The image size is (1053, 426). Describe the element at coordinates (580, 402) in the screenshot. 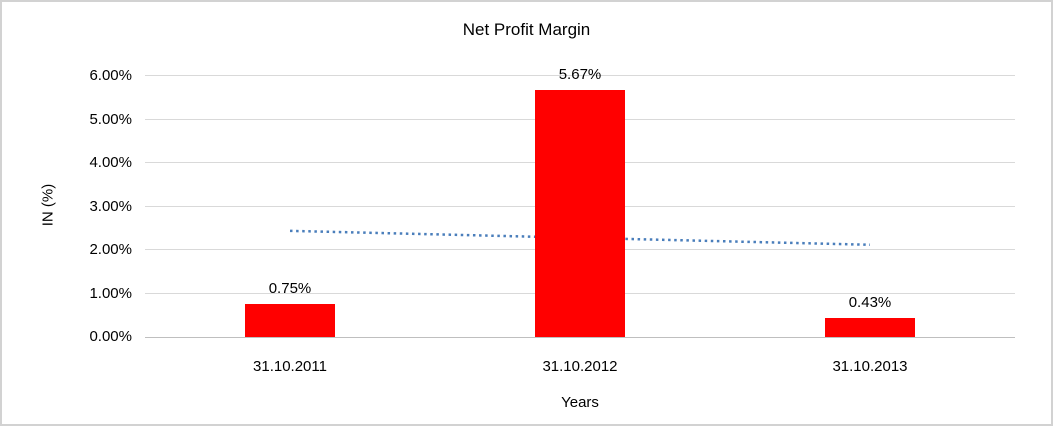

I see `x-axis-title: Years` at that location.